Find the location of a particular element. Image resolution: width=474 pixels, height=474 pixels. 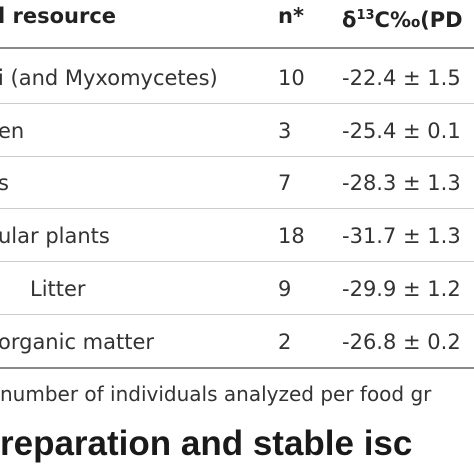

table-cell: s is located at coordinates (4, 183).